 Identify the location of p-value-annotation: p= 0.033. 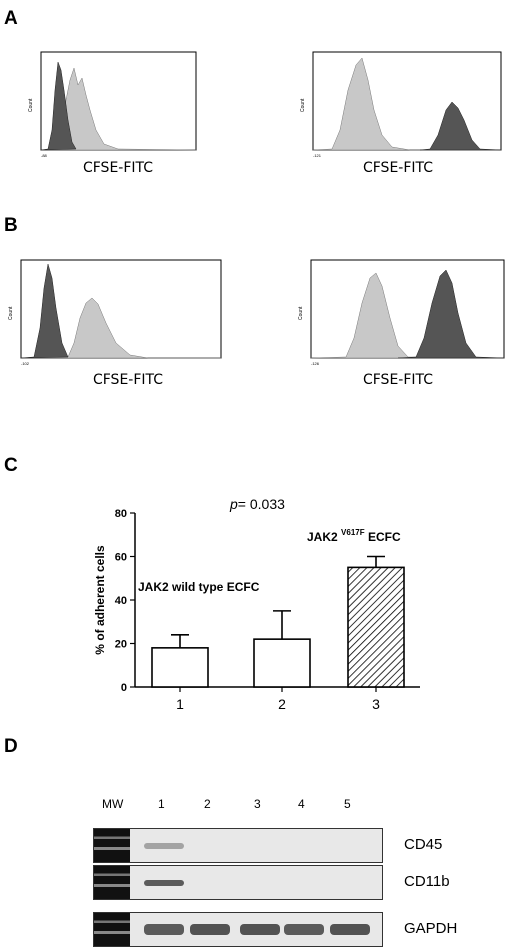
(257, 504).